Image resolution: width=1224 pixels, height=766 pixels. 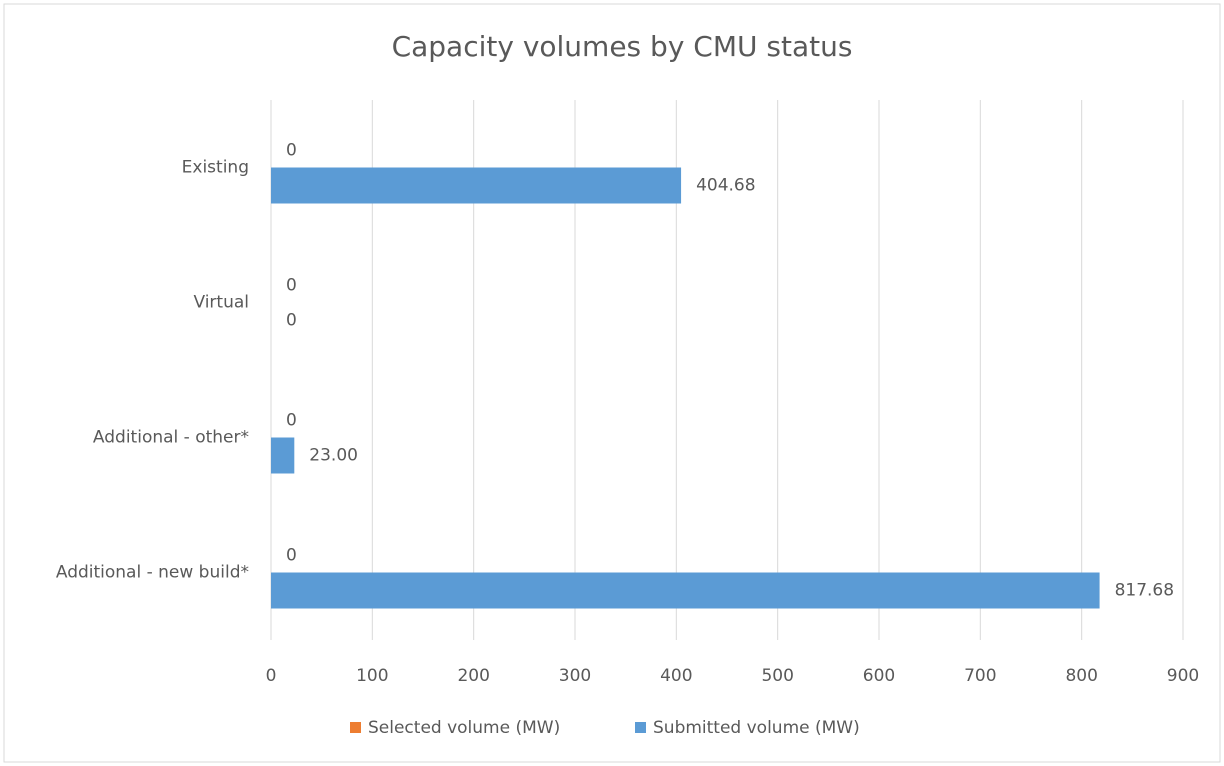 What do you see at coordinates (777, 676) in the screenshot?
I see `x-tick-label: 500` at bounding box center [777, 676].